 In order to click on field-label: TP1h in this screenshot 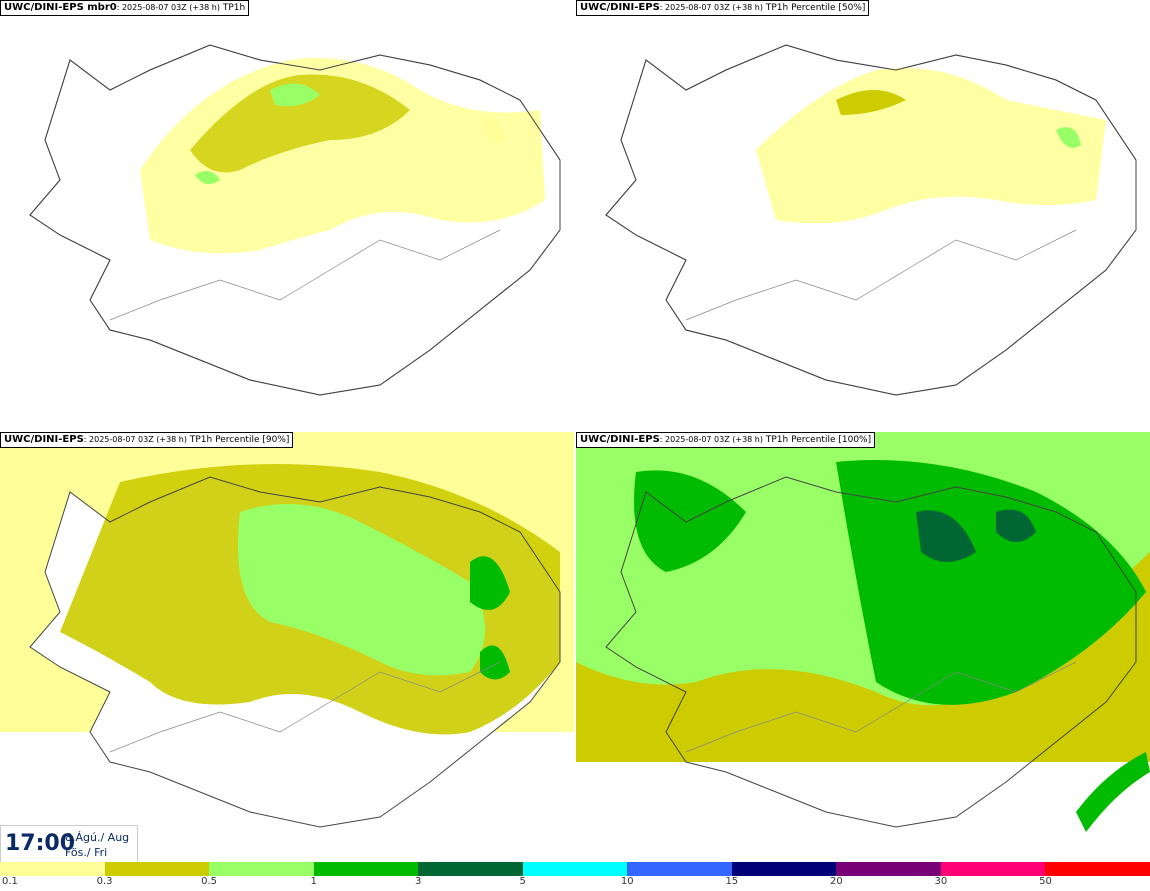, I will do `click(234, 8)`.